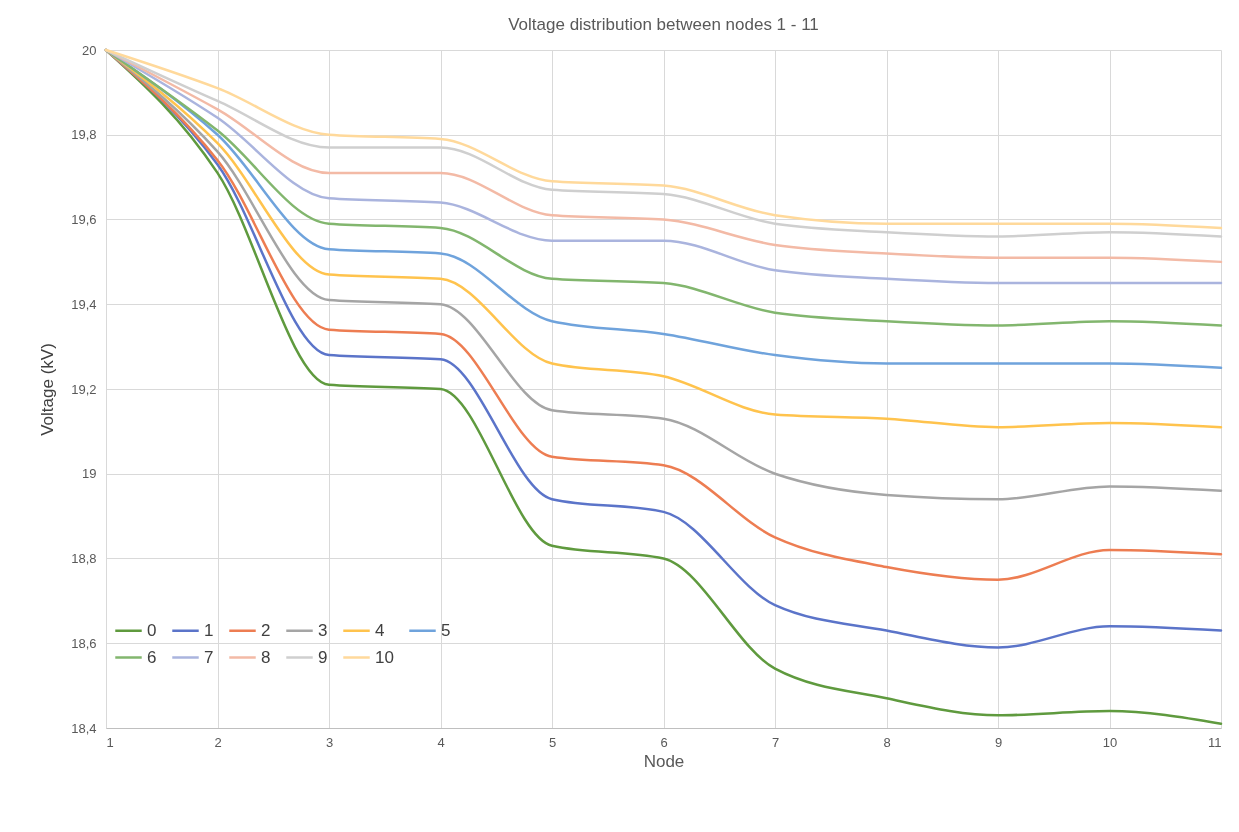  Describe the element at coordinates (552, 742) in the screenshot. I see `x-tick-label: 5` at that location.